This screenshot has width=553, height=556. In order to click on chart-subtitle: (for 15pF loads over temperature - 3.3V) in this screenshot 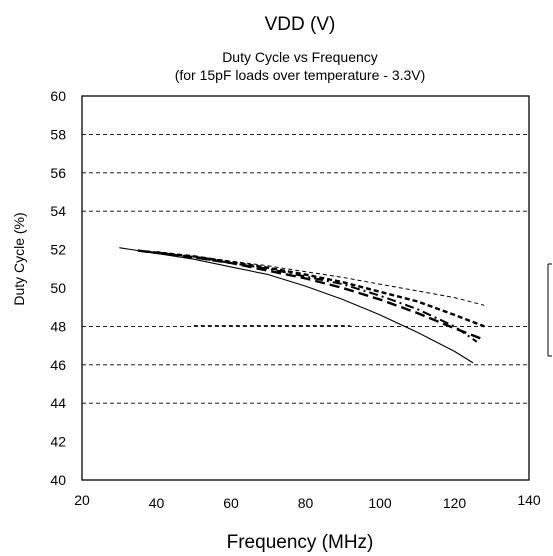, I will do `click(300, 75)`.